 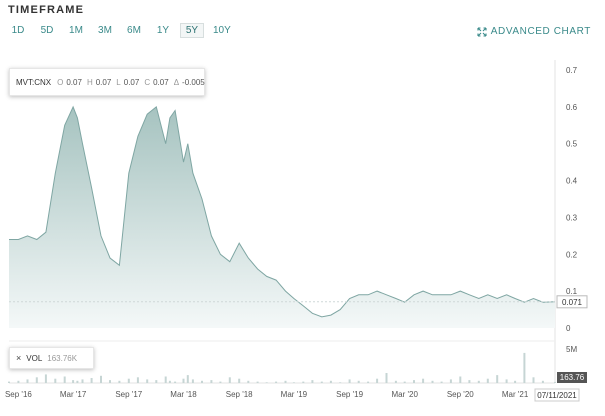 What do you see at coordinates (192, 30) in the screenshot?
I see `timeframe-button-5y: 5Y` at bounding box center [192, 30].